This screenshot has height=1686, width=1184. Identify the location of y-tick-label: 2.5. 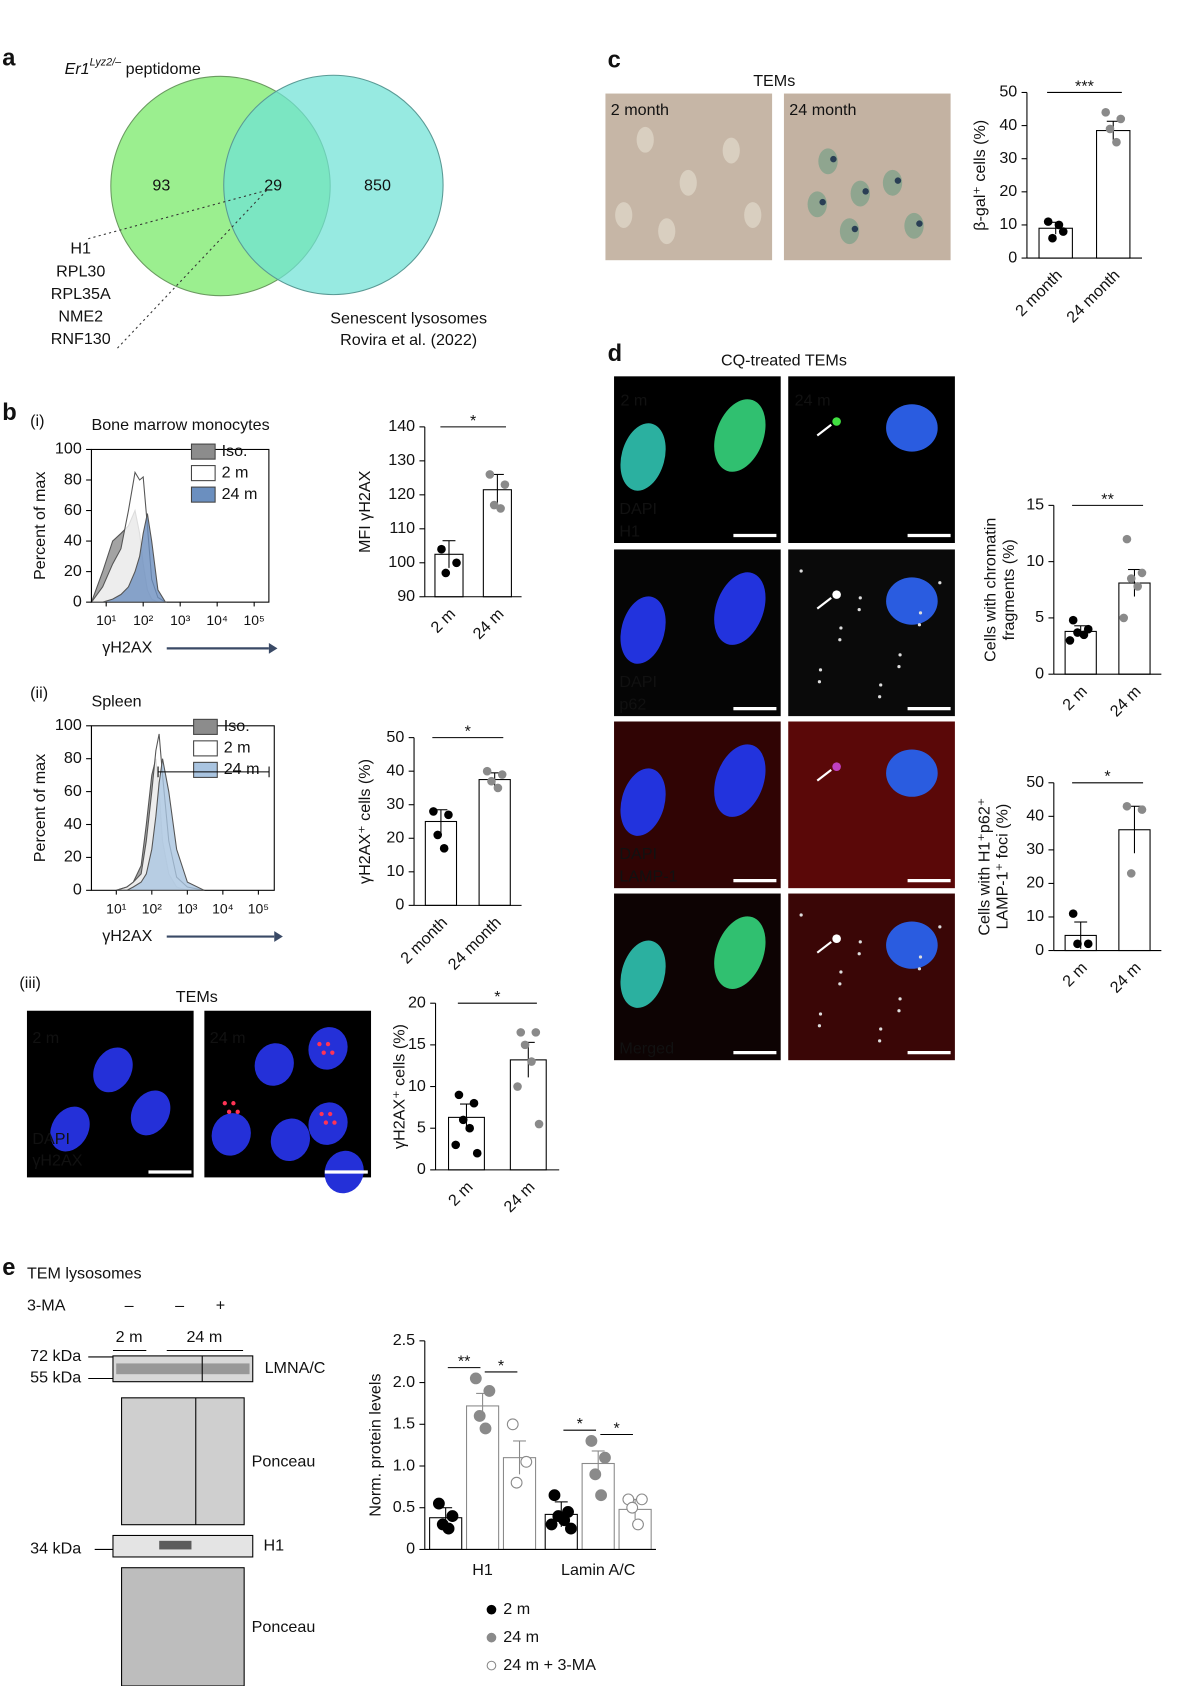
(404, 1340).